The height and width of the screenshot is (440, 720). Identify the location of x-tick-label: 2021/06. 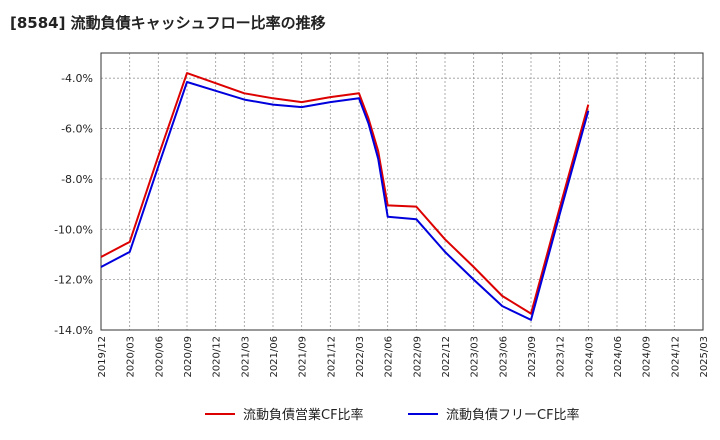
(274, 357).